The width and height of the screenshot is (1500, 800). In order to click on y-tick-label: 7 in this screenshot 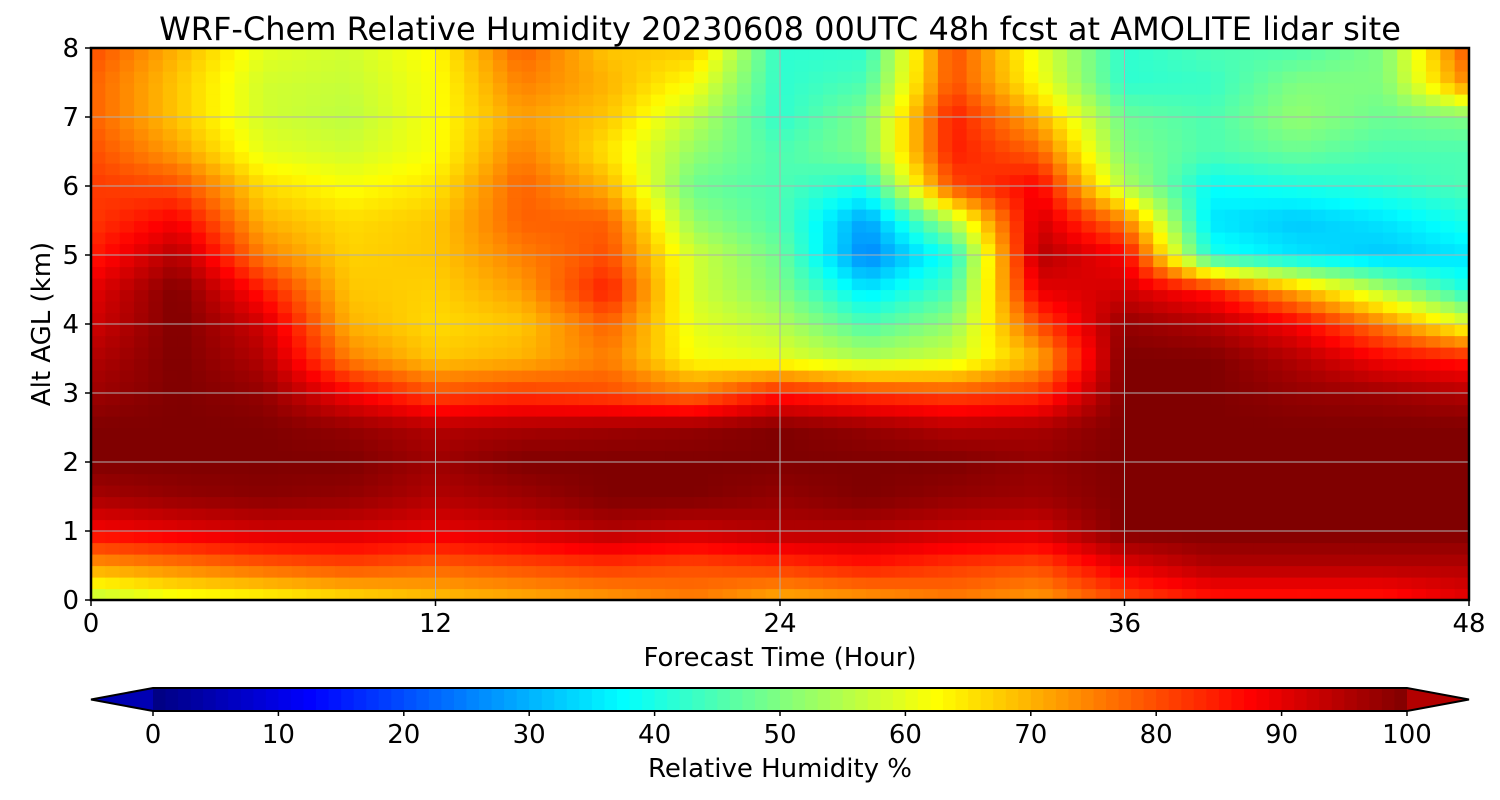, I will do `click(70, 118)`.